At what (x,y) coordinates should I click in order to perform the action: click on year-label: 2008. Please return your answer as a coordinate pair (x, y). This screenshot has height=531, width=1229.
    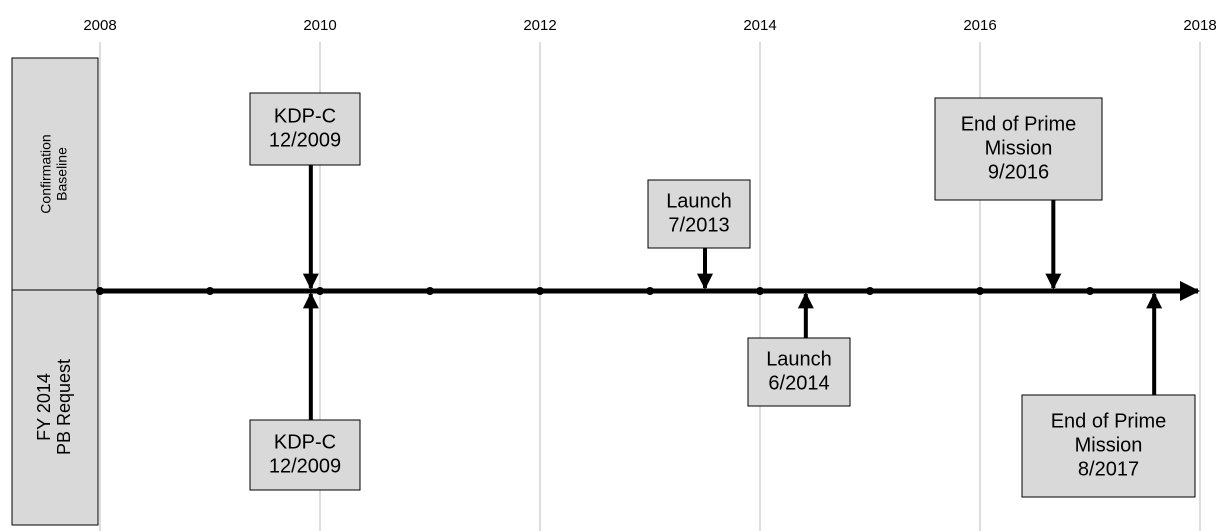
    Looking at the image, I should click on (99, 25).